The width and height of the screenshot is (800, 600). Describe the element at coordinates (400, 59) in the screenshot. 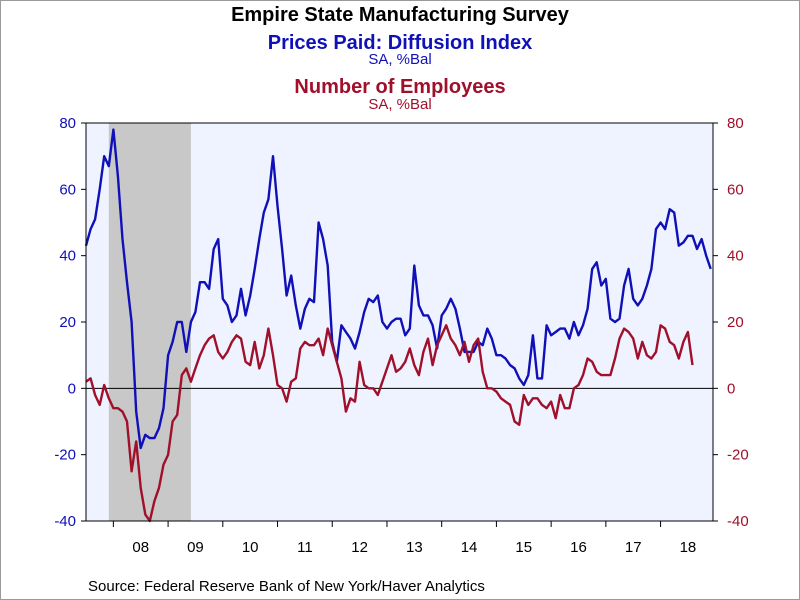

I see `prices-series-units: SA, %Bal` at that location.